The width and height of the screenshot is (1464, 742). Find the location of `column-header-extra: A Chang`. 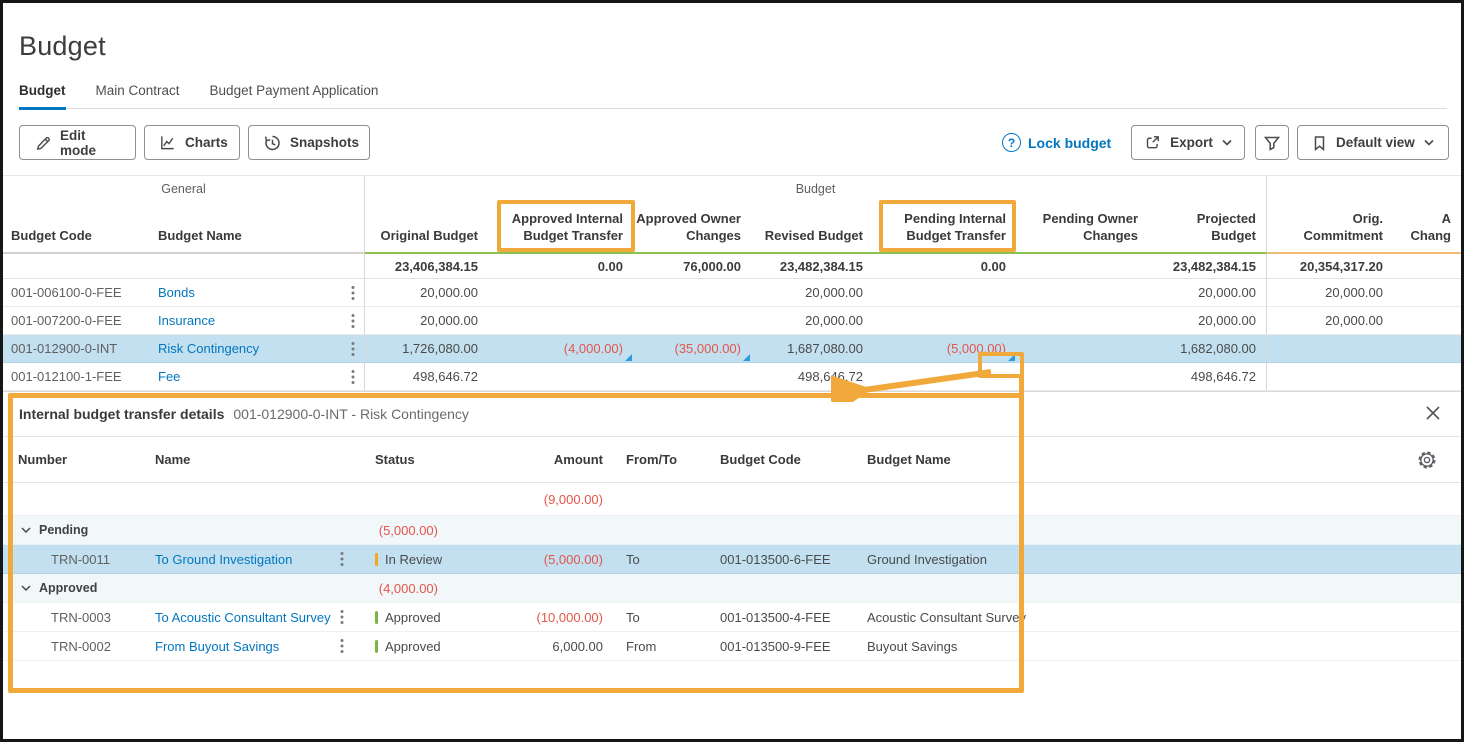

column-header-extra: A Chang is located at coordinates (1427, 228).